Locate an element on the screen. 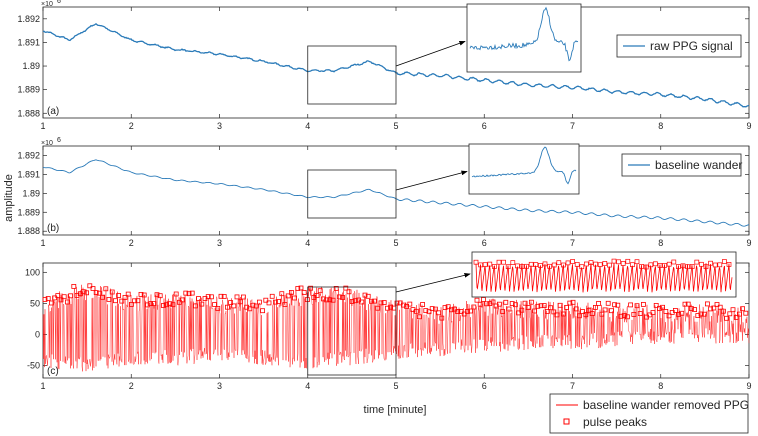 The height and width of the screenshot is (436, 758). y-tick-label: 1.892 is located at coordinates (28, 155).